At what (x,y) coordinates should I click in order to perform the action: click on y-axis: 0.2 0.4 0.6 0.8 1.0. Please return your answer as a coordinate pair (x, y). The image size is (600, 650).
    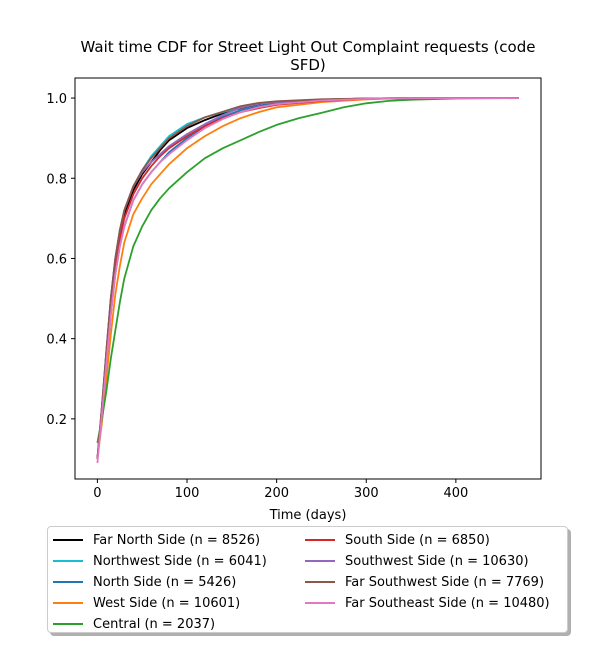
    Looking at the image, I should click on (60, 260).